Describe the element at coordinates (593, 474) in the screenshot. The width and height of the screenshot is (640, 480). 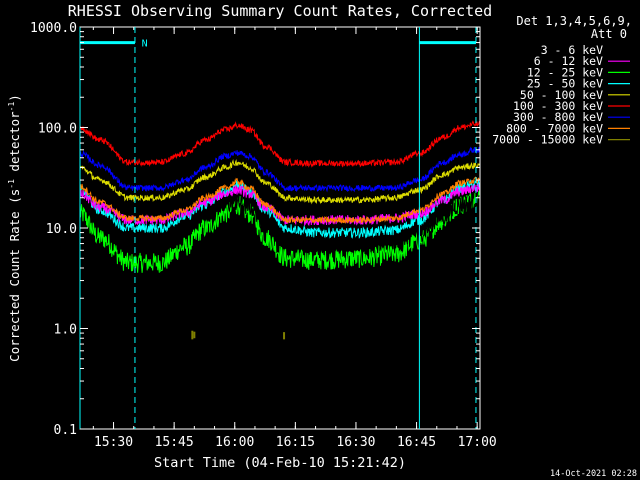
I see `timestamp: 14-Oct-2021 02:28` at that location.